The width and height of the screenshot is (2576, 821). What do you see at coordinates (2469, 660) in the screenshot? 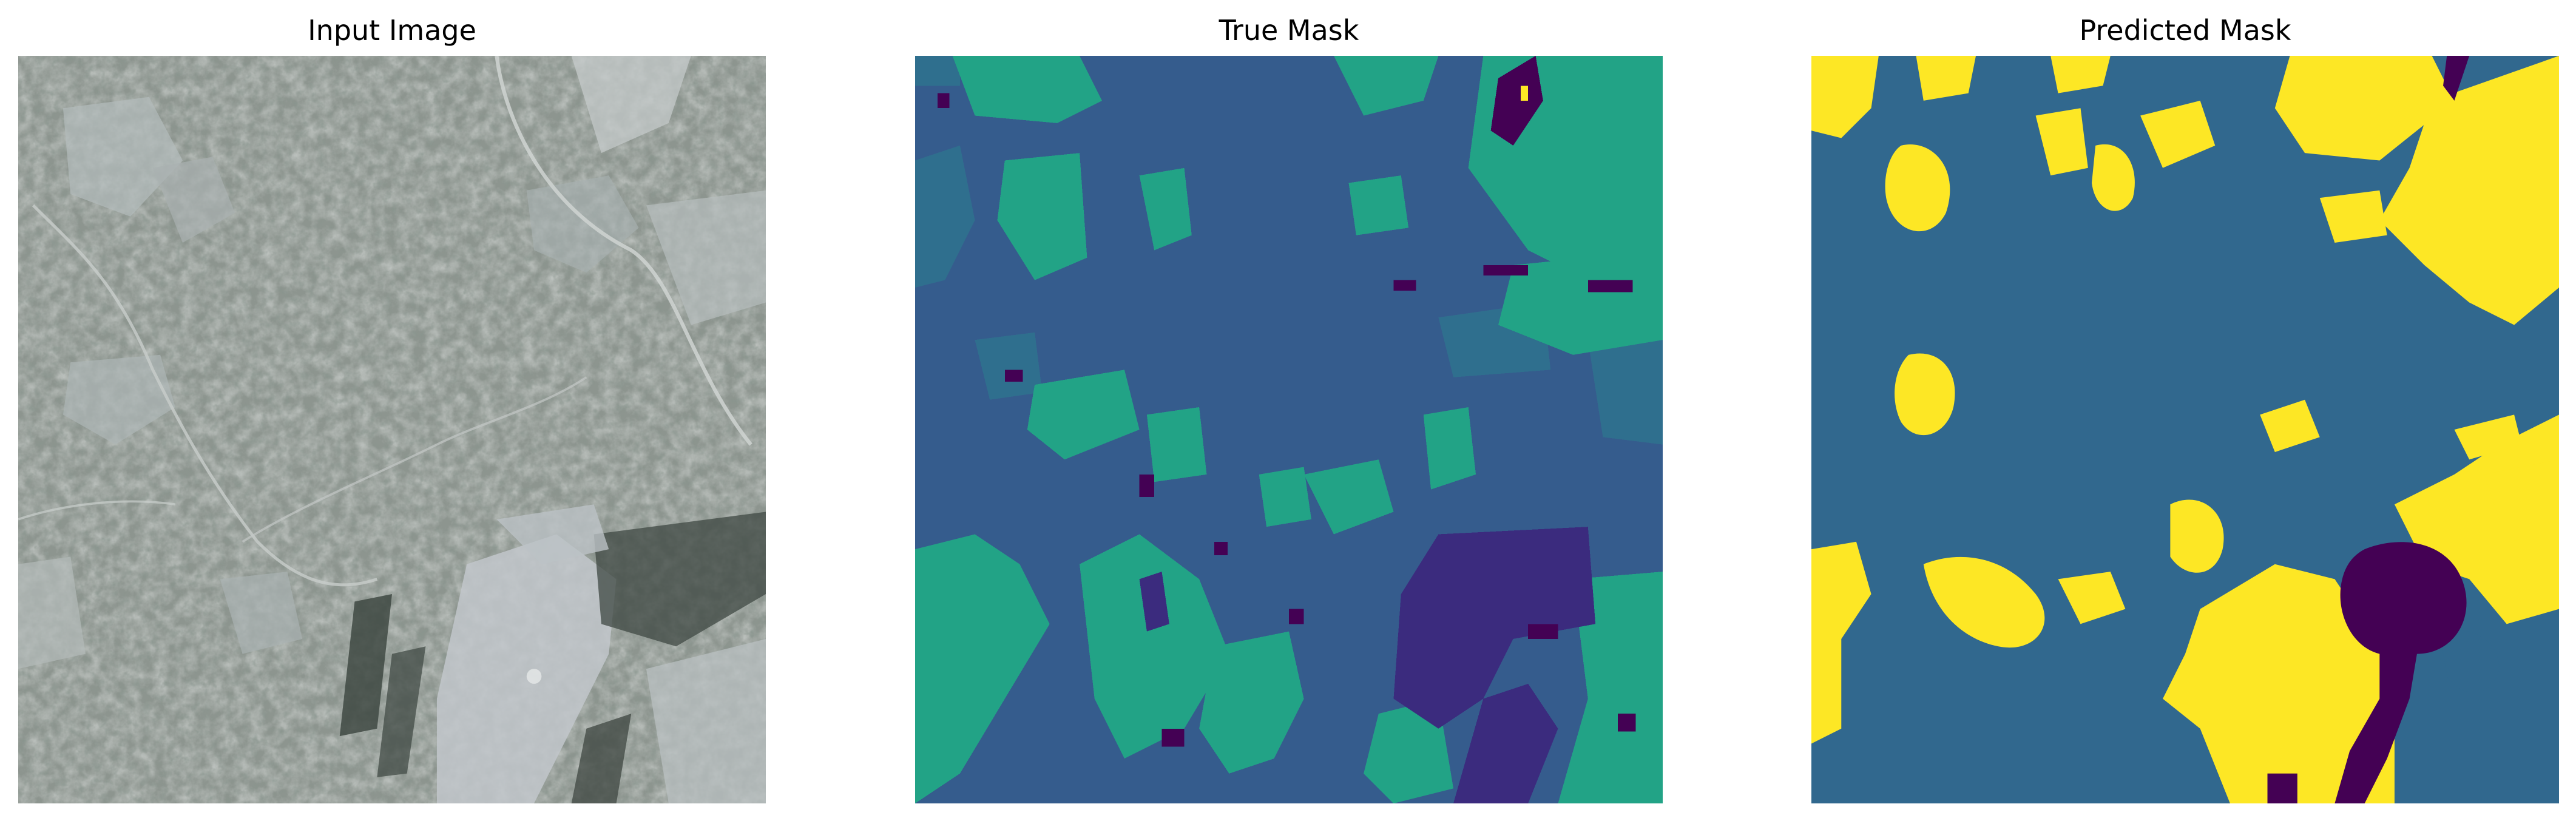
I see `class-region-blue` at bounding box center [2469, 660].